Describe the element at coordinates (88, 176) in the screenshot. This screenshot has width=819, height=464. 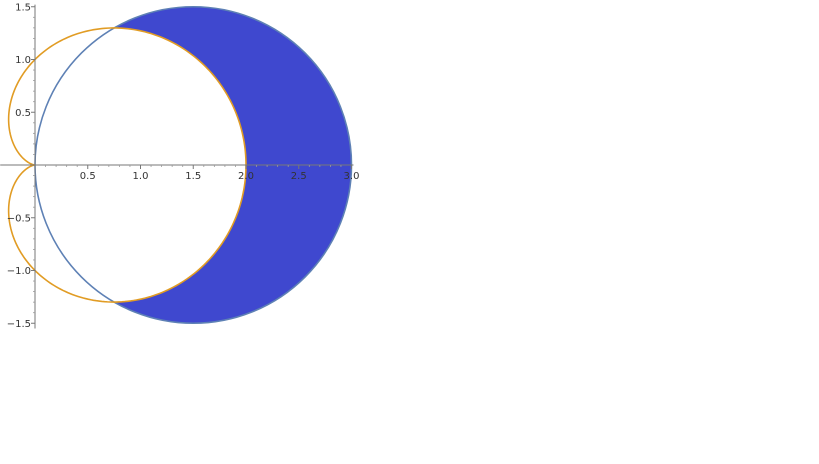
I see `x-tick-label: 0.5` at that location.